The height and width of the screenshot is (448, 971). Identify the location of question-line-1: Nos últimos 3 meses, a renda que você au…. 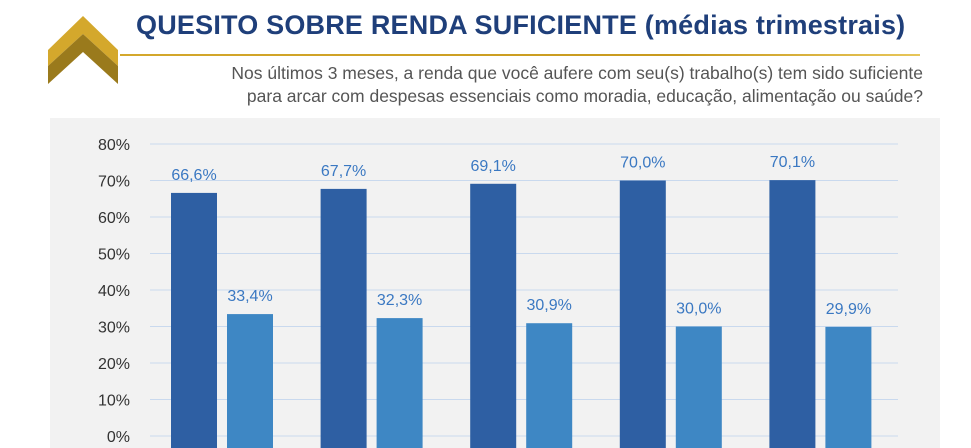
(524, 73).